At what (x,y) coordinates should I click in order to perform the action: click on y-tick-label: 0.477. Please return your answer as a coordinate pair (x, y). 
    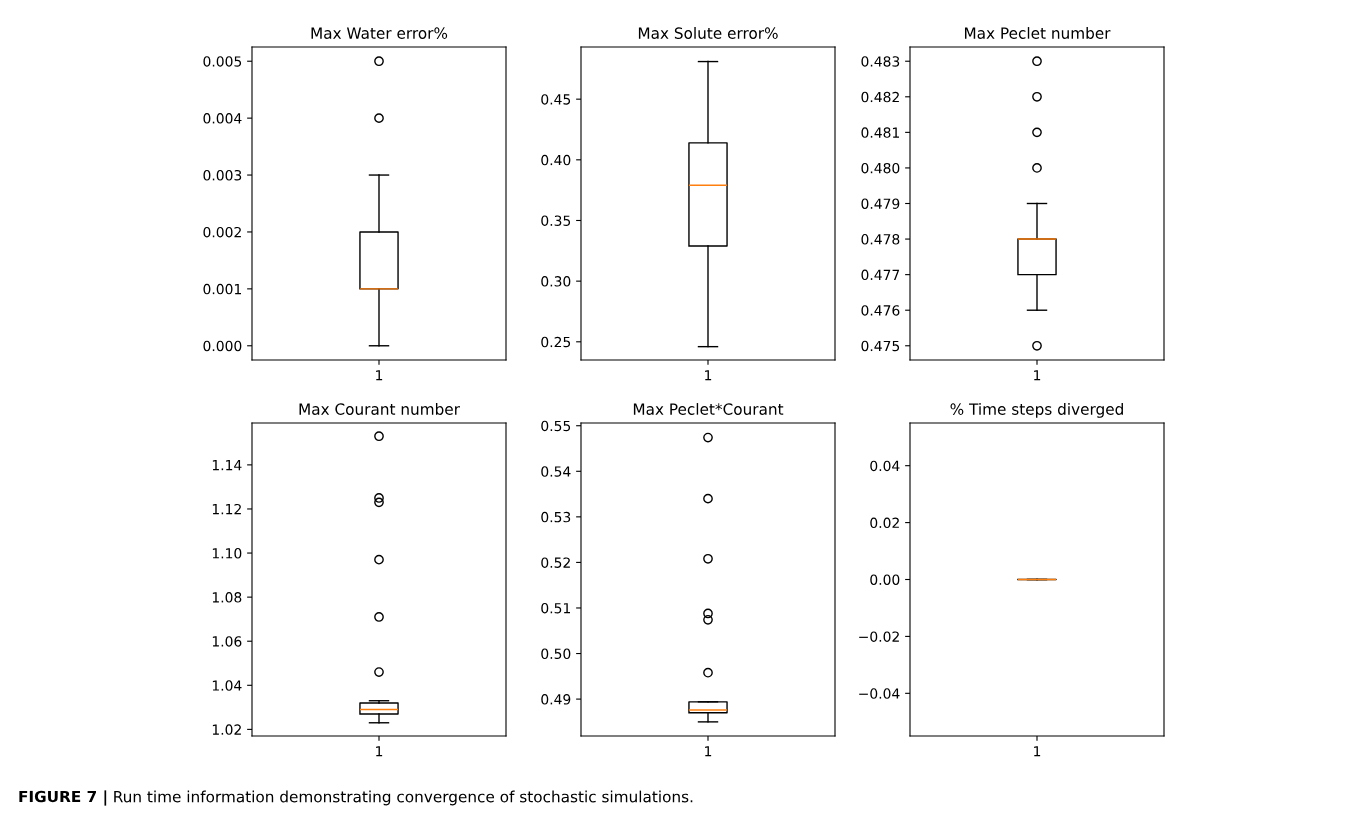
    Looking at the image, I should click on (880, 275).